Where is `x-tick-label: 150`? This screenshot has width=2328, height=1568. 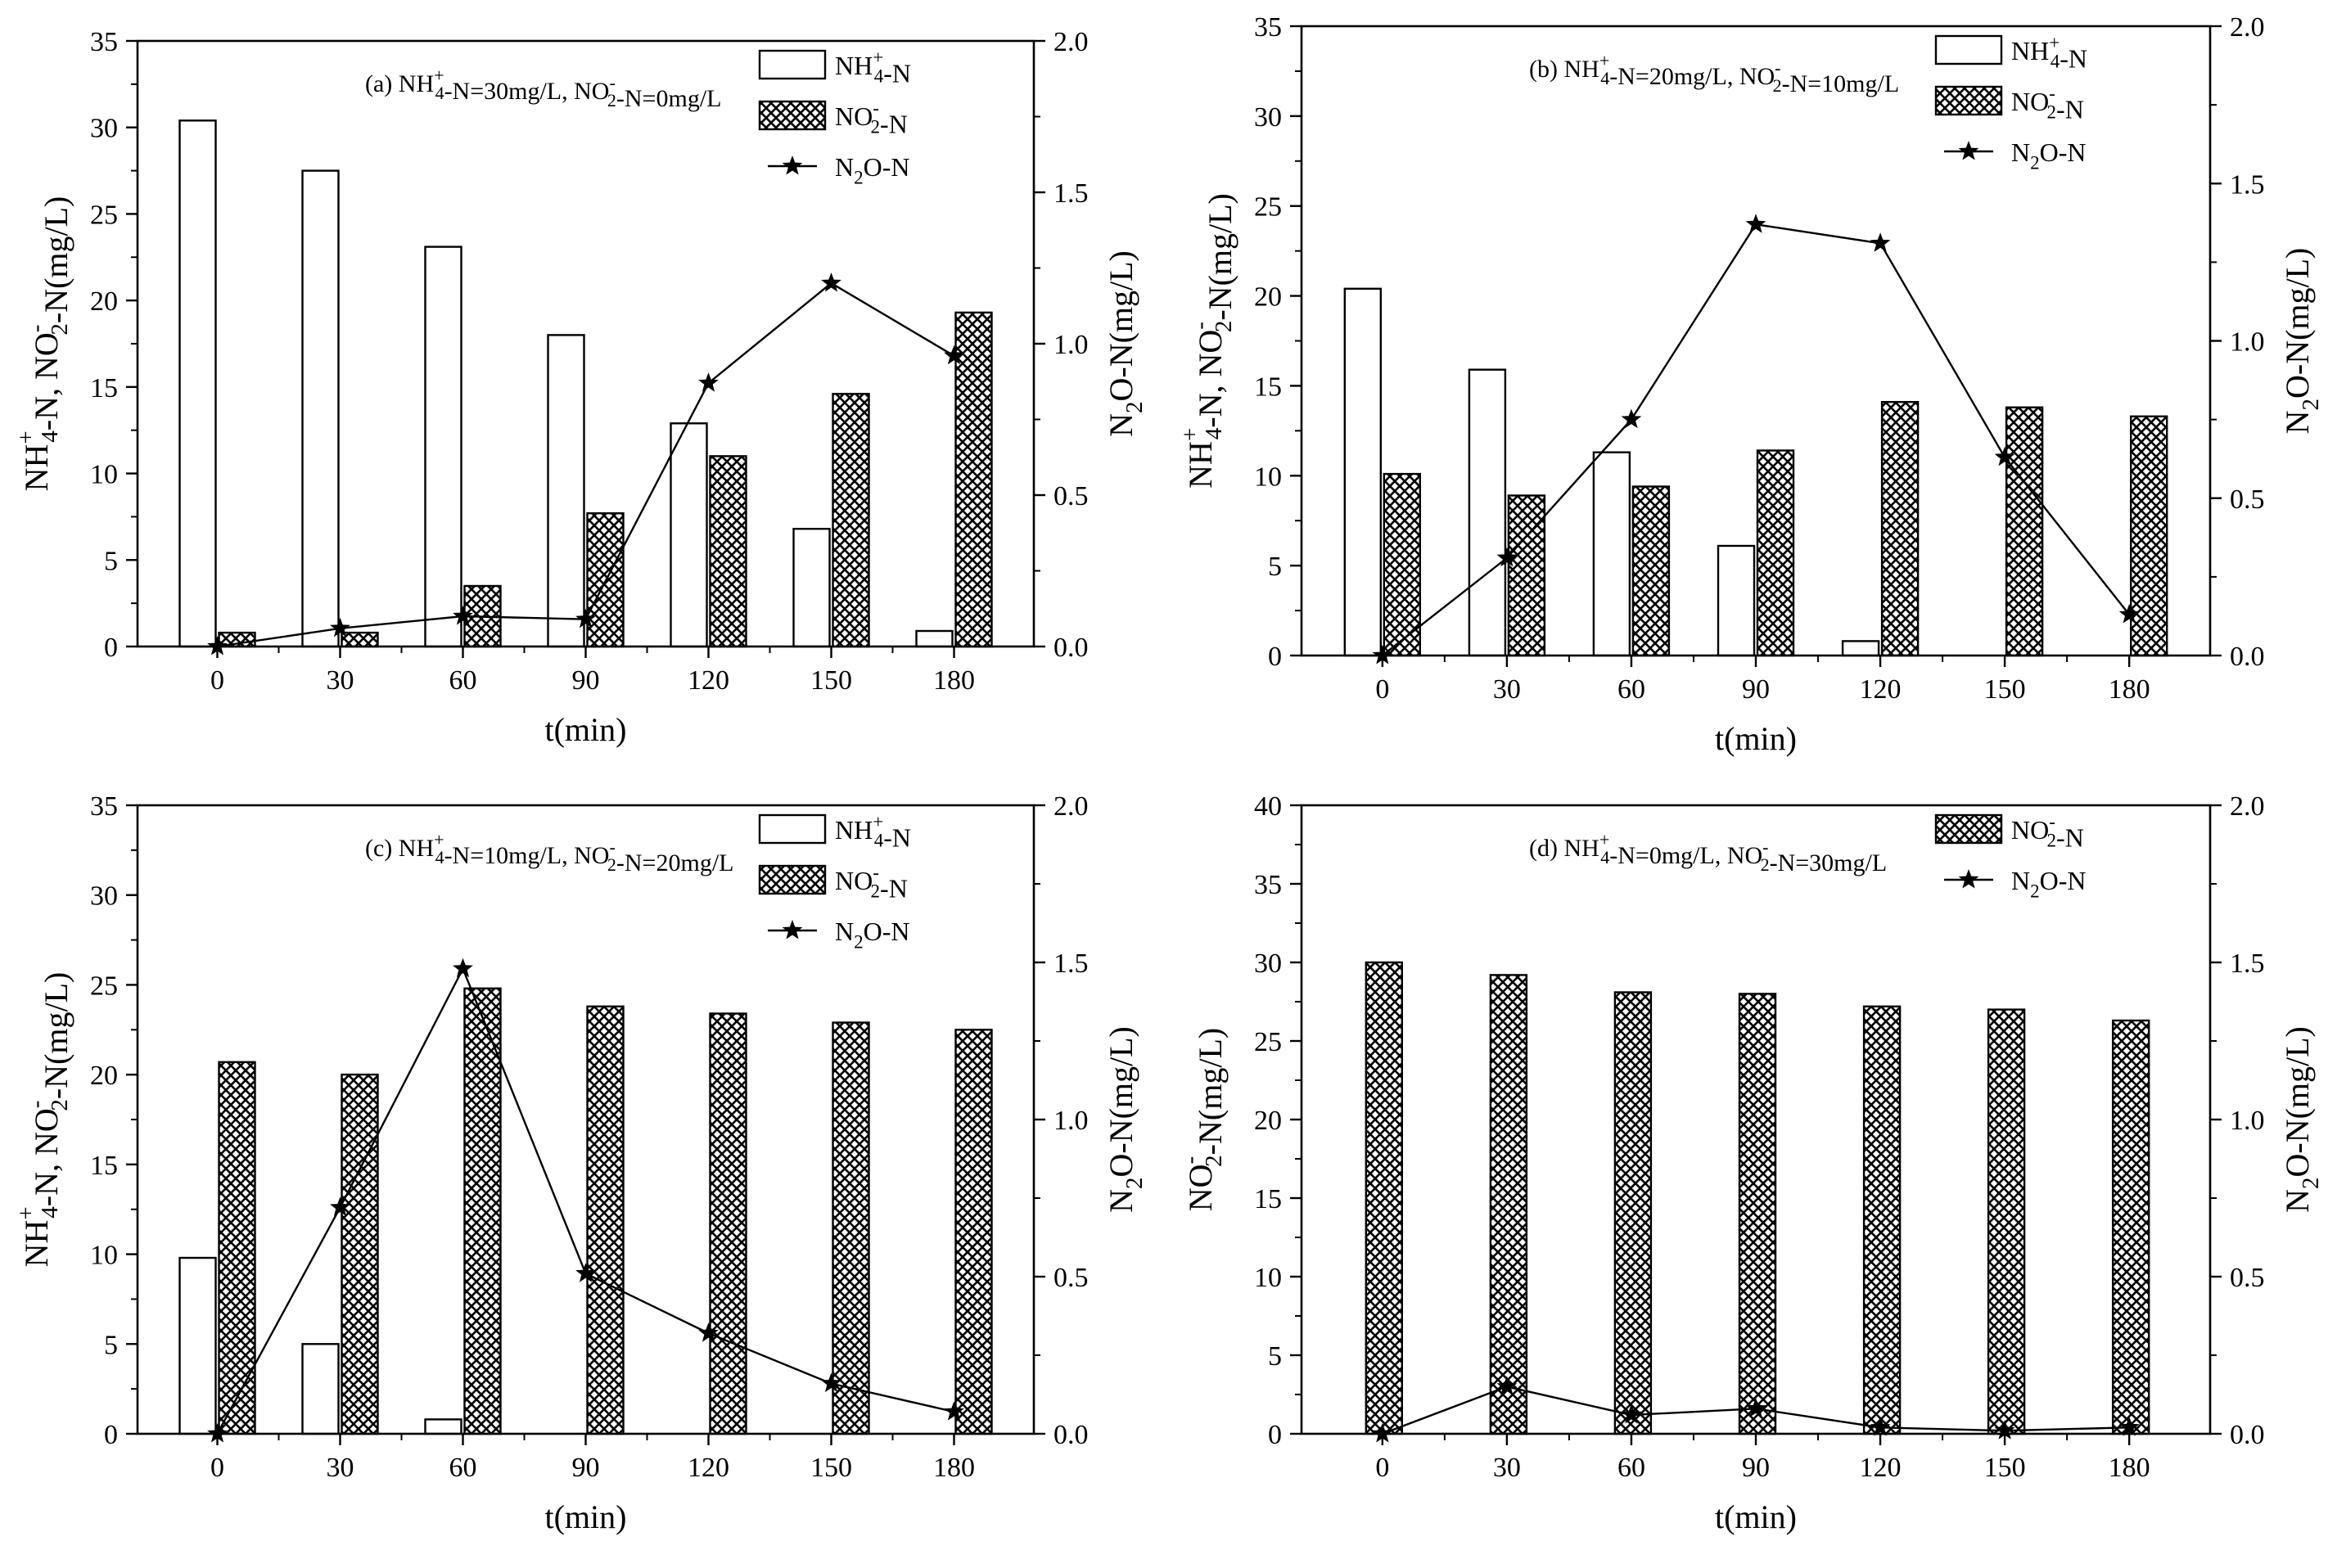 x-tick-label: 150 is located at coordinates (831, 1468).